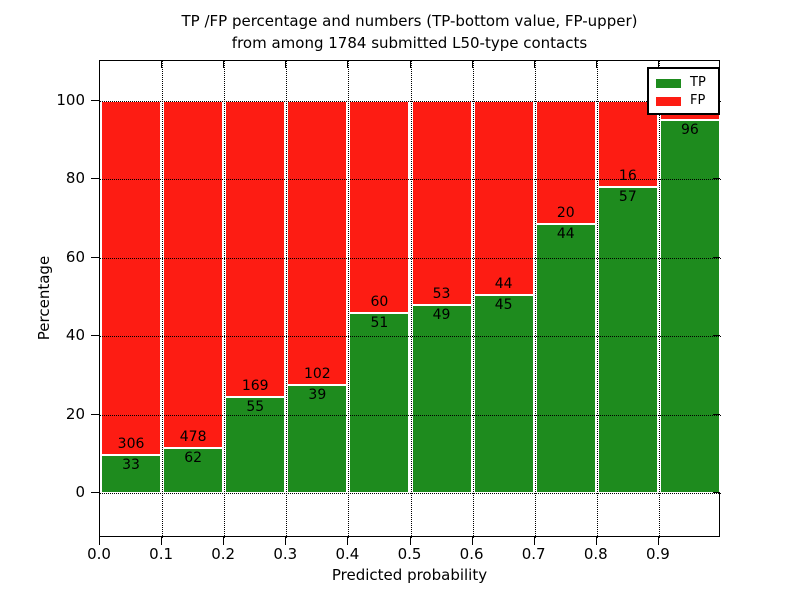  What do you see at coordinates (75, 178) in the screenshot?
I see `y-tick-label: 80` at bounding box center [75, 178].